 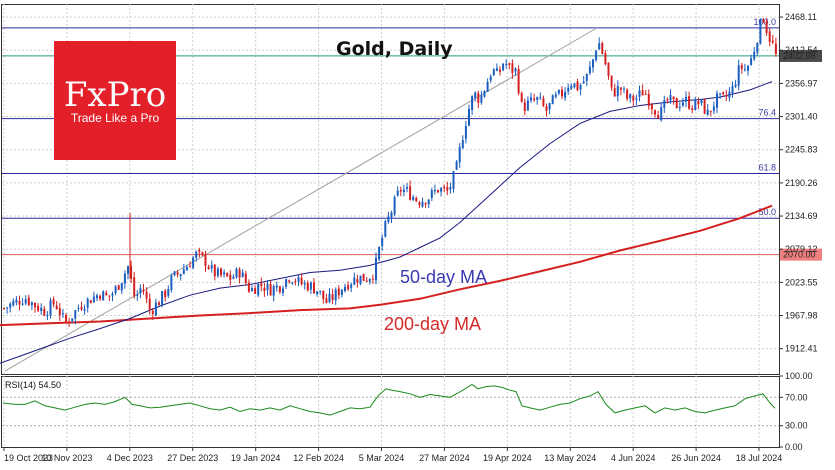 What do you see at coordinates (796, 426) in the screenshot?
I see `rsi-tick-label: 30.00` at bounding box center [796, 426].